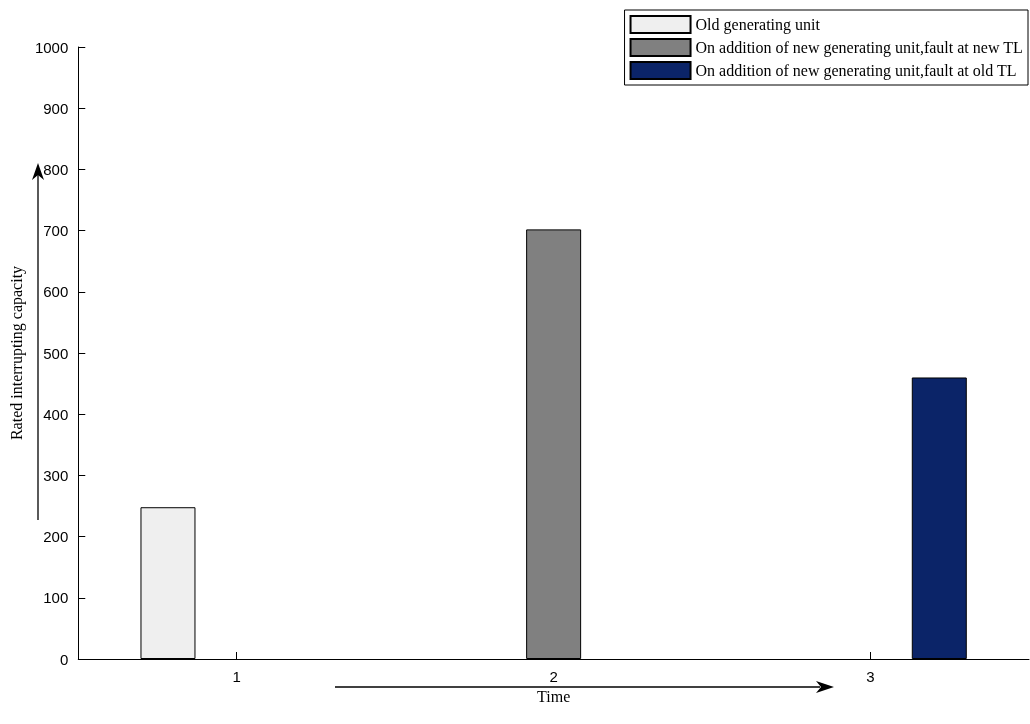 Image resolution: width=1030 pixels, height=724 pixels. Describe the element at coordinates (56, 598) in the screenshot. I see `y-tick-label: 100` at that location.